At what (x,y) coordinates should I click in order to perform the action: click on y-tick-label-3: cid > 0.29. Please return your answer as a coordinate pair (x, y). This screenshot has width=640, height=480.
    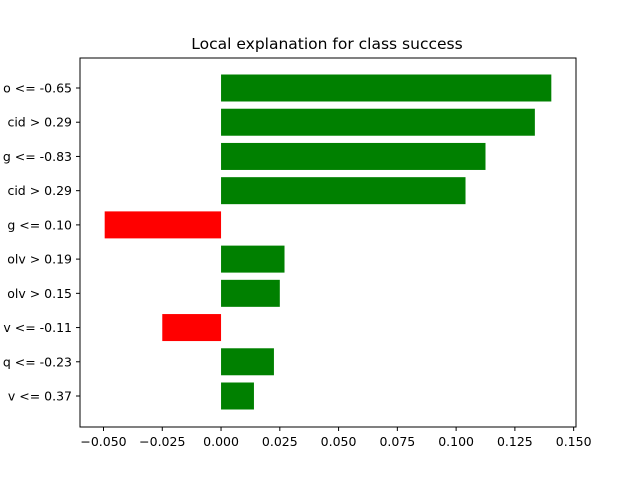
    Looking at the image, I should click on (39, 190).